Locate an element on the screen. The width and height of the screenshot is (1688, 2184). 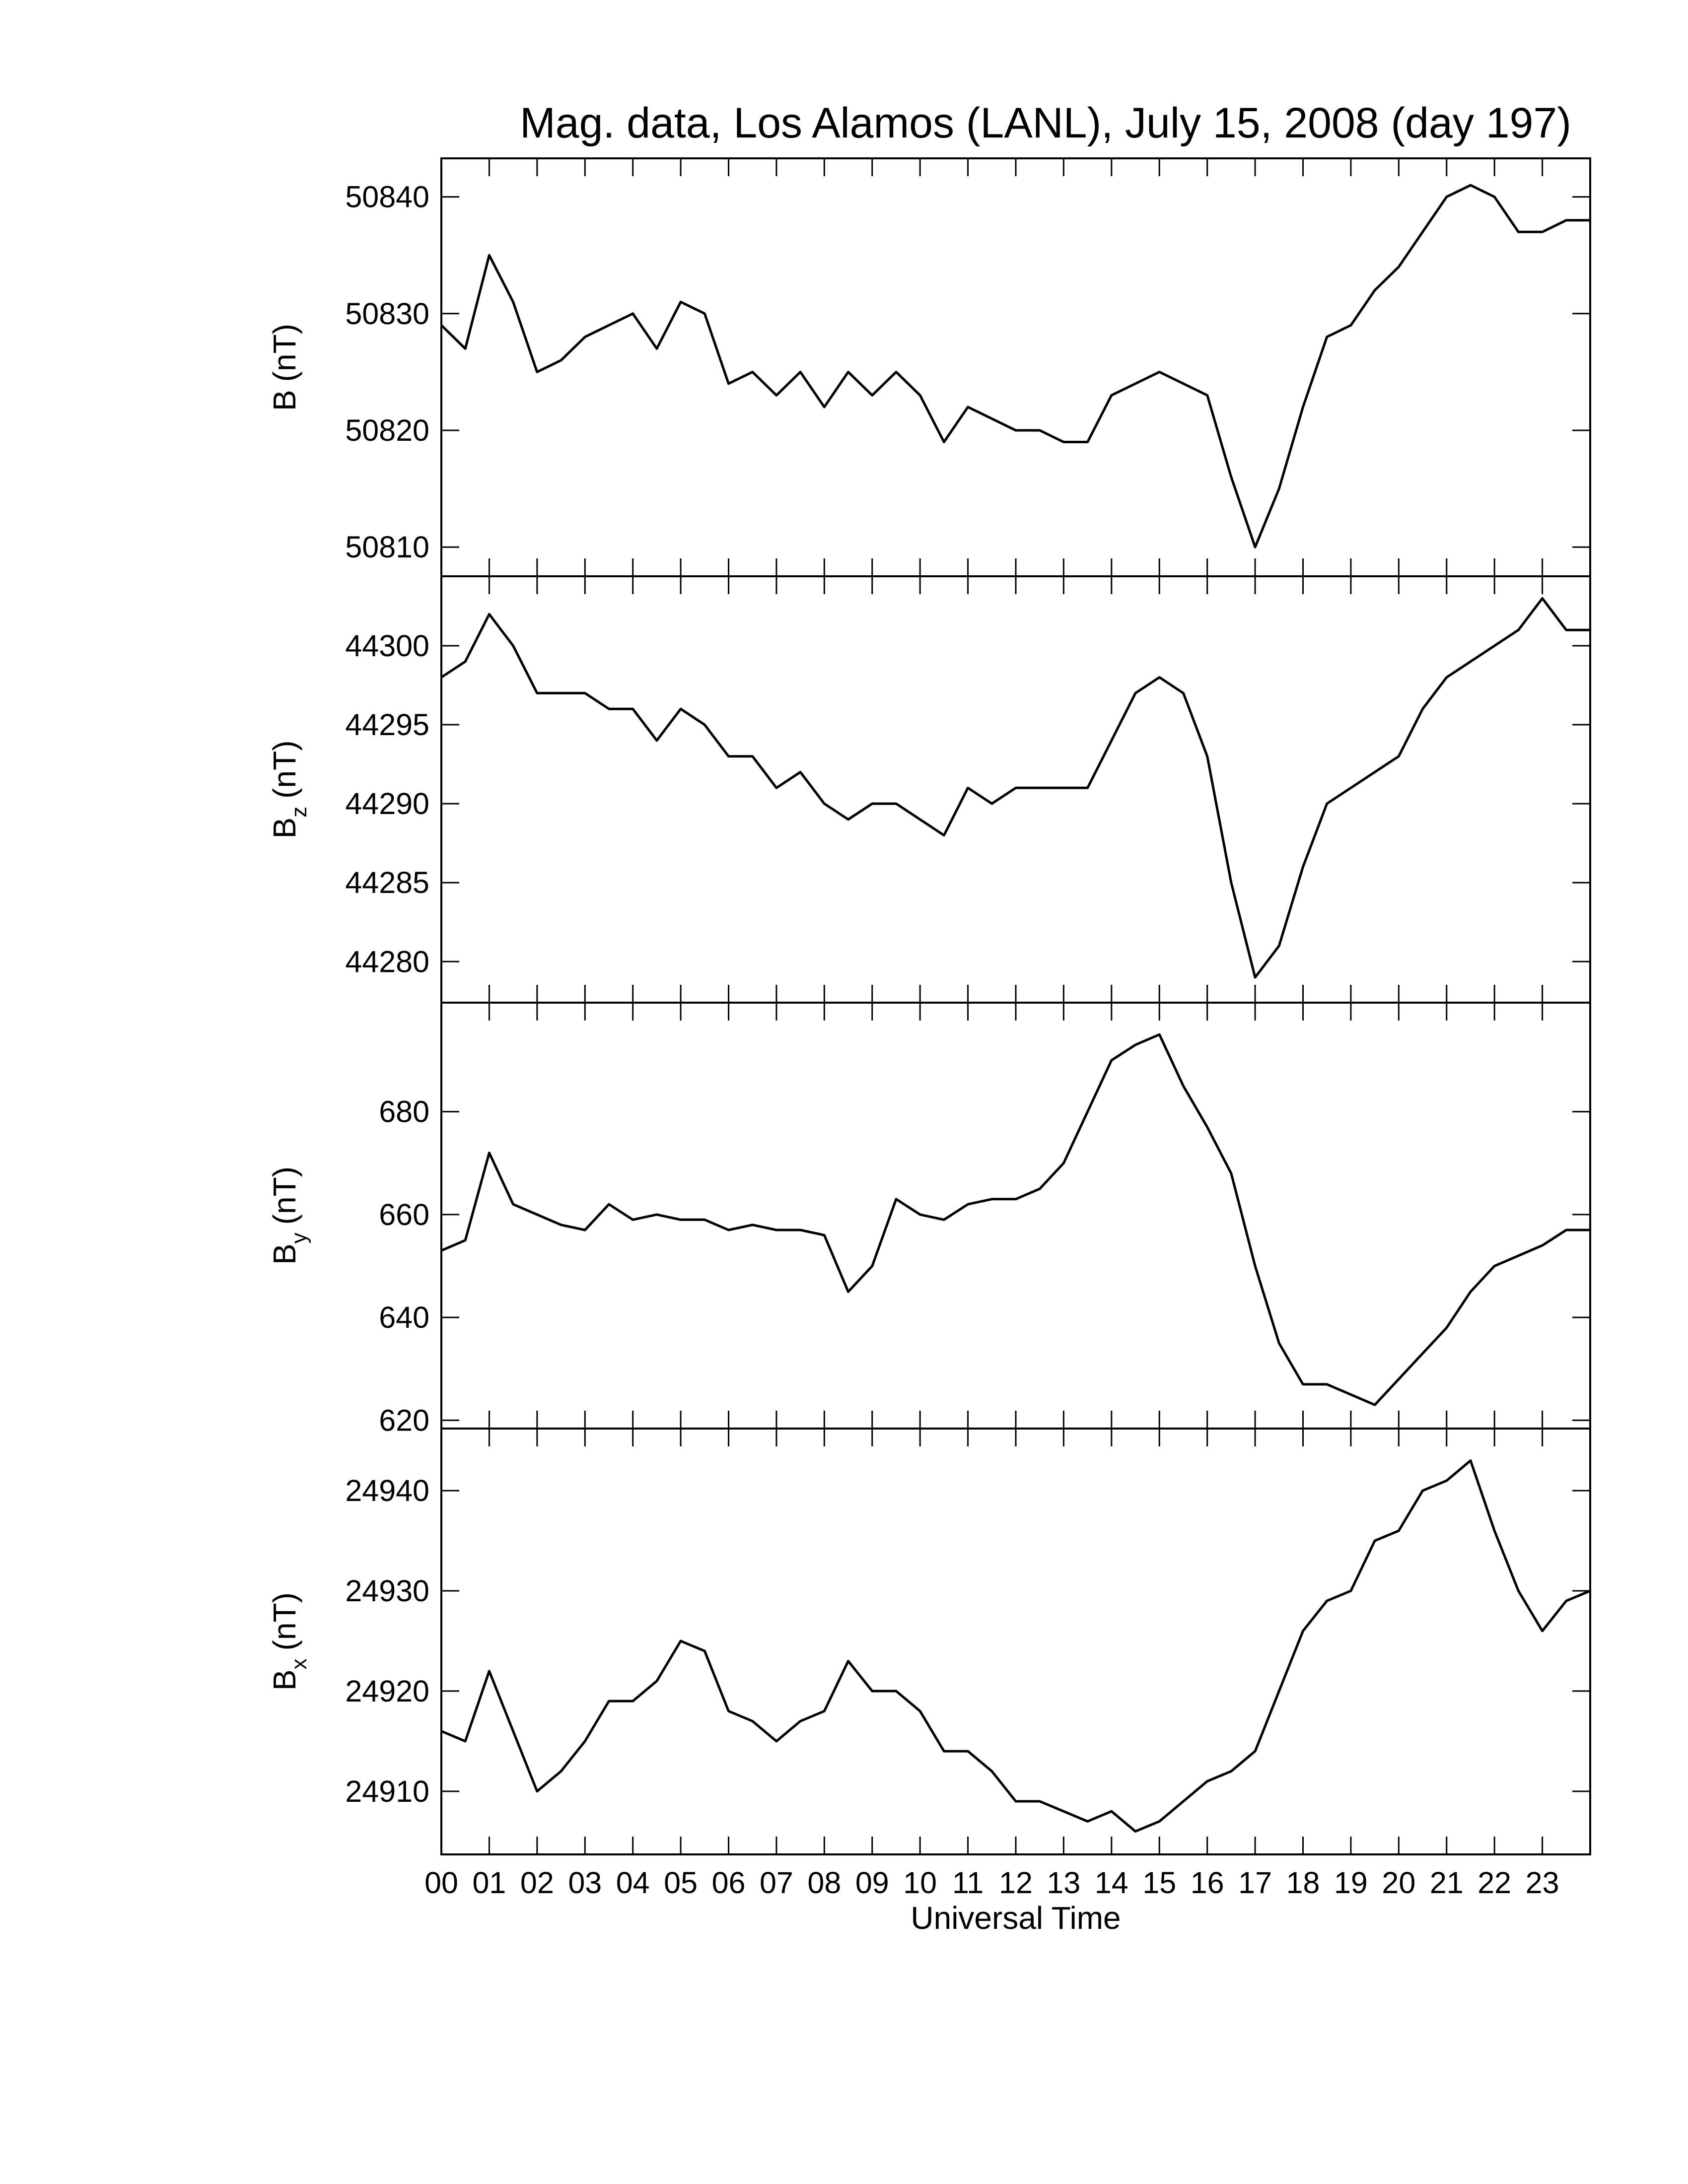
y-tick-label: 50840 is located at coordinates (387, 197).